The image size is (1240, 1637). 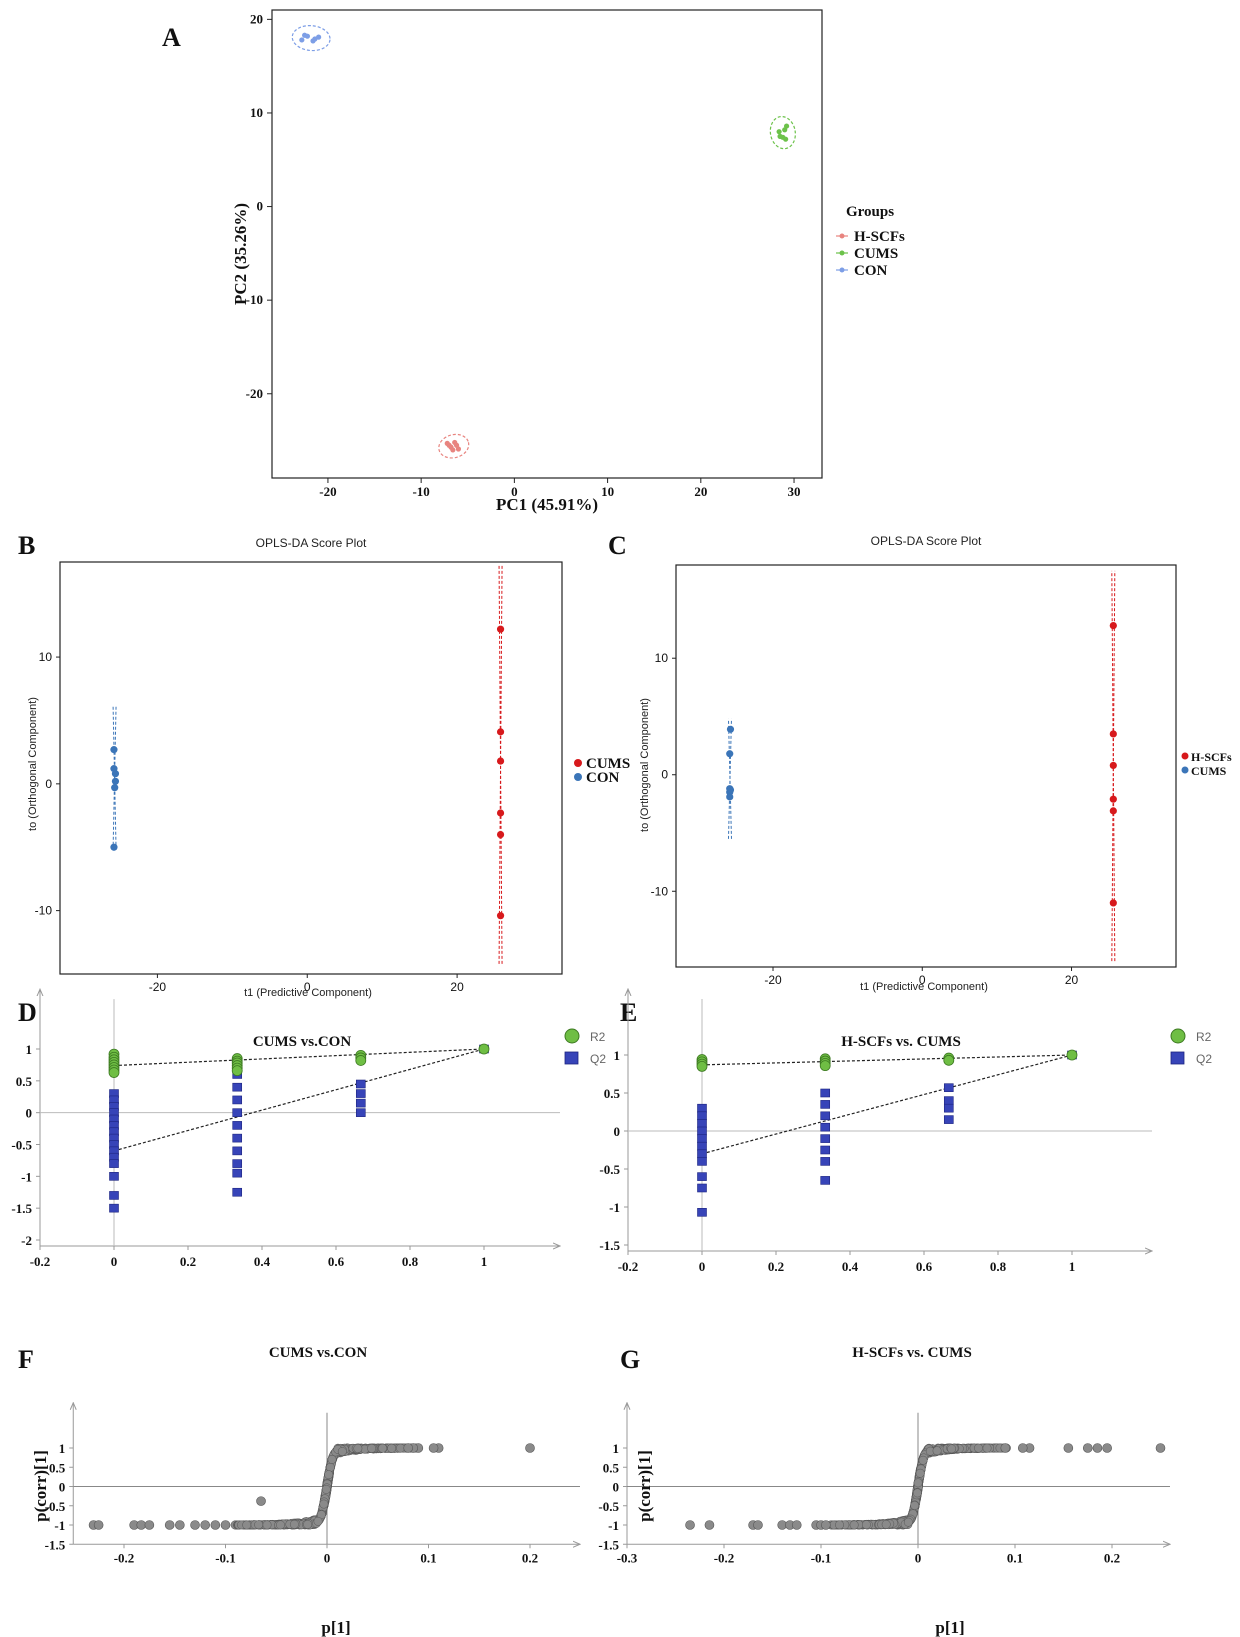 I want to click on splot-ytick-label: 0, so click(x=62, y=1487).